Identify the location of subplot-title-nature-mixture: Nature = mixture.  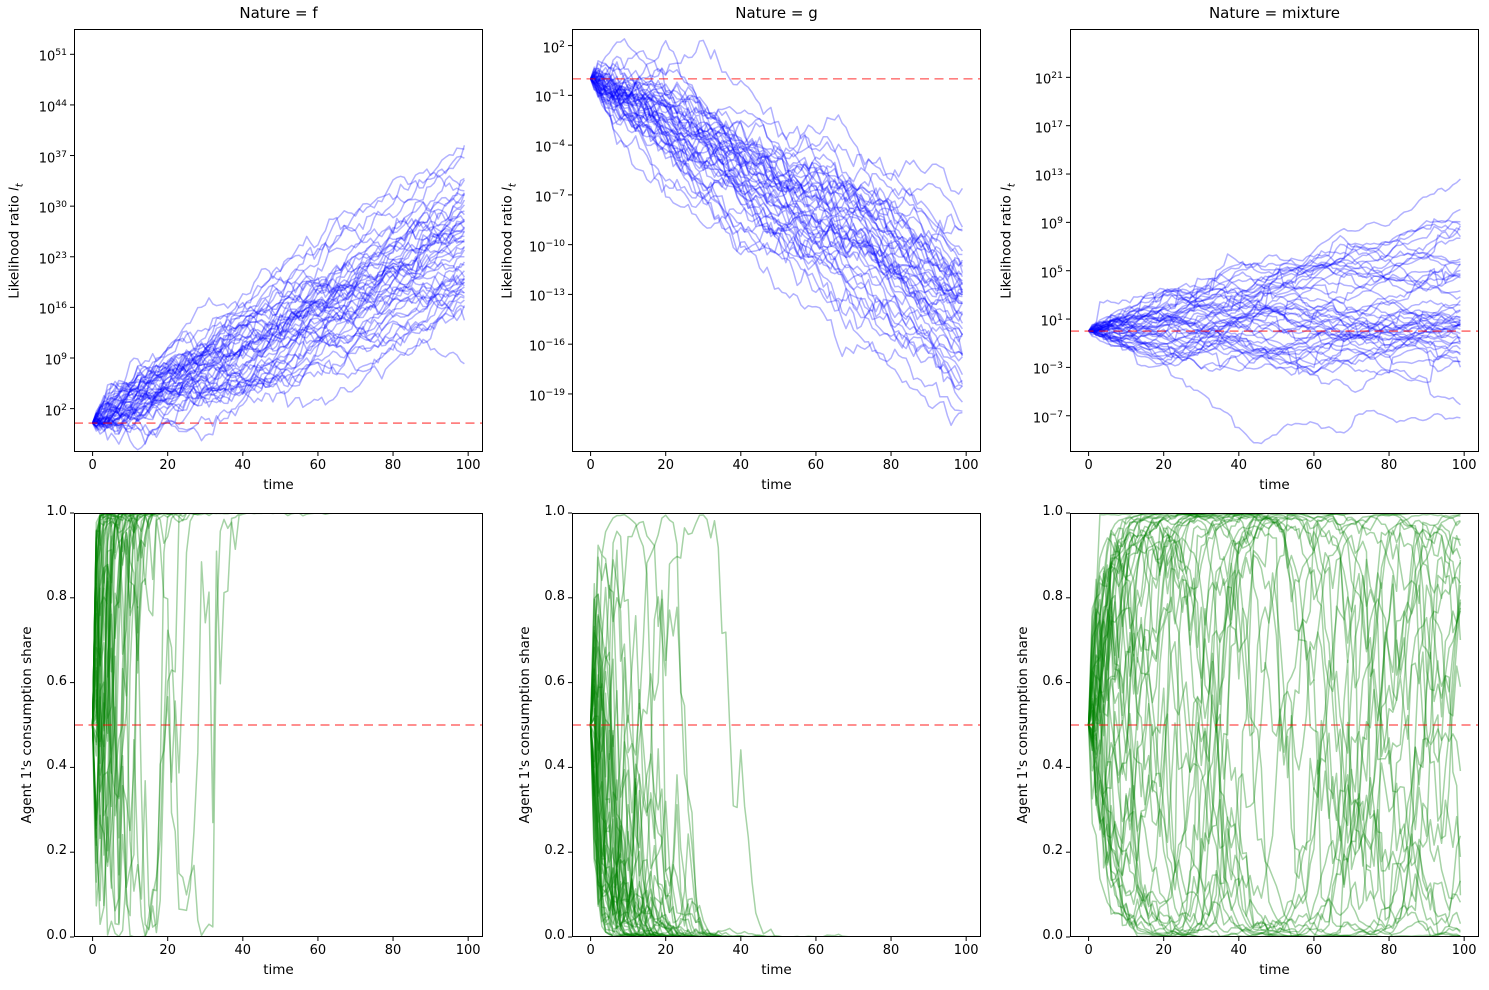
(1274, 13).